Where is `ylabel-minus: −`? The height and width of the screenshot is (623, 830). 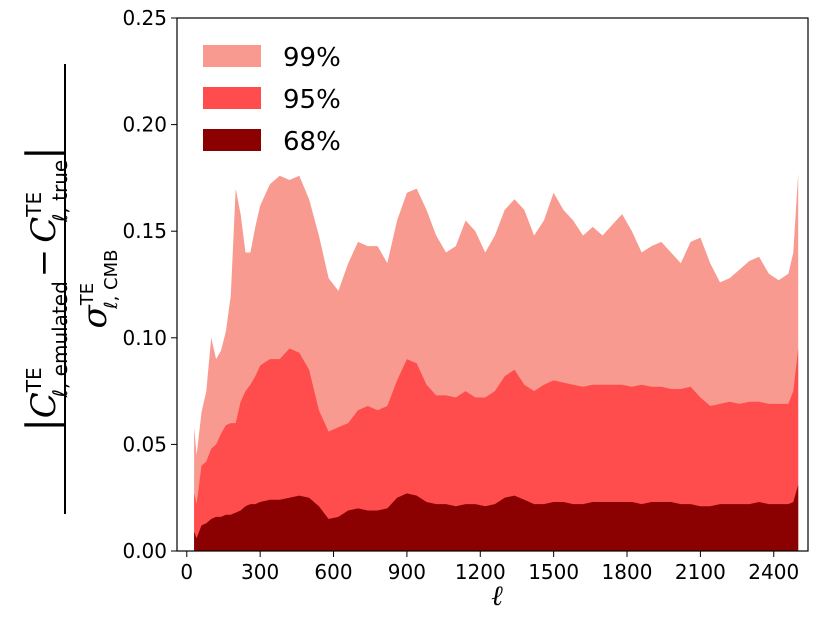 ylabel-minus: − is located at coordinates (44, 263).